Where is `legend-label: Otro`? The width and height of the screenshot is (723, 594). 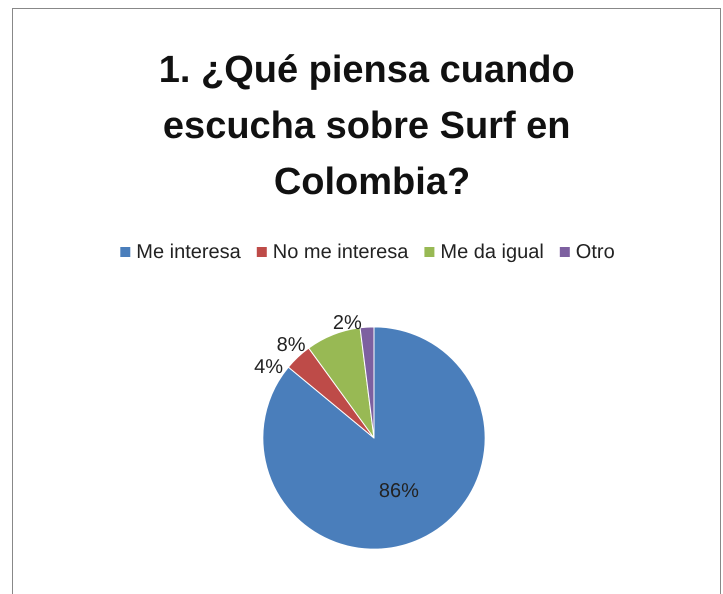
legend-label: Otro is located at coordinates (595, 252).